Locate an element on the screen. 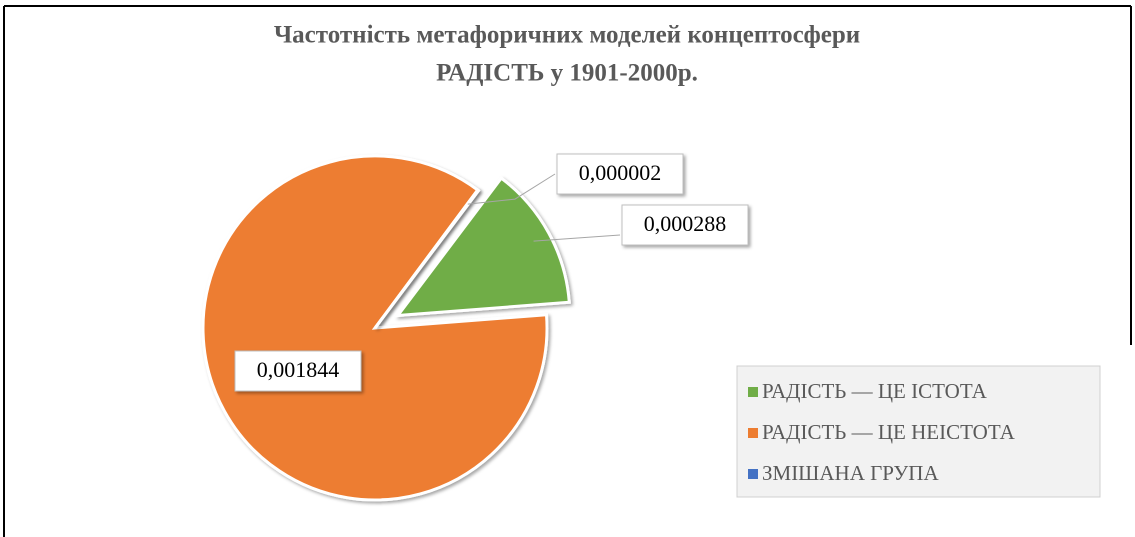 This screenshot has height=537, width=1135. legend-label: ЗМІШАНА ГРУПА is located at coordinates (850, 473).